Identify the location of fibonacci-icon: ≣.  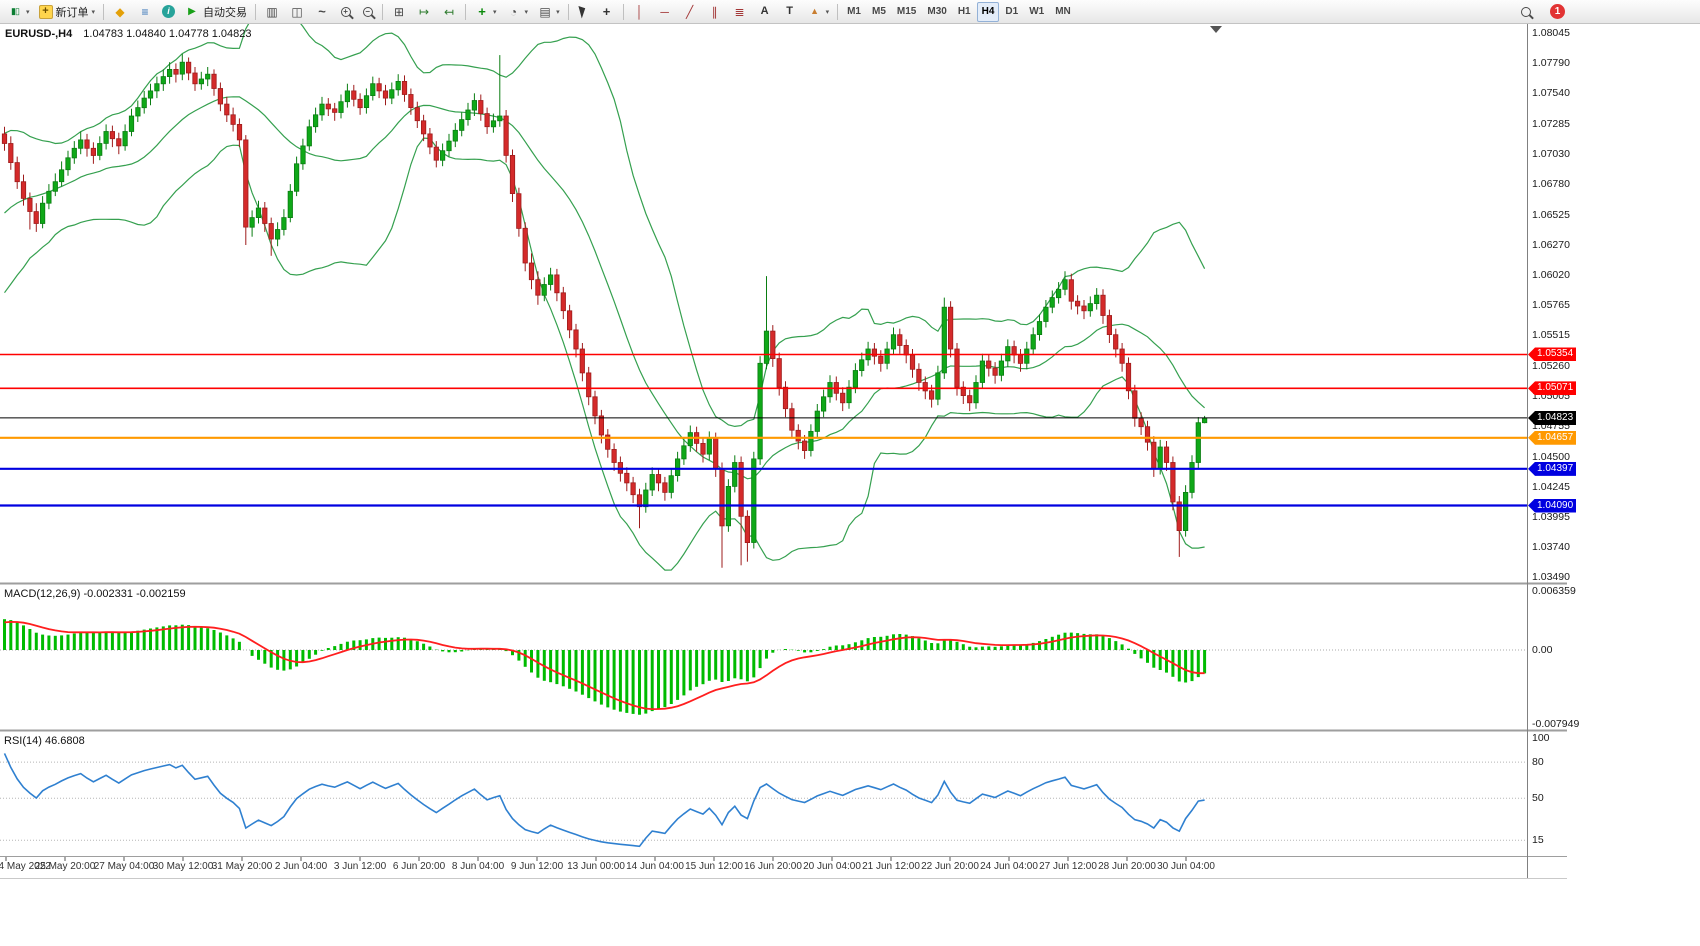
(739, 11).